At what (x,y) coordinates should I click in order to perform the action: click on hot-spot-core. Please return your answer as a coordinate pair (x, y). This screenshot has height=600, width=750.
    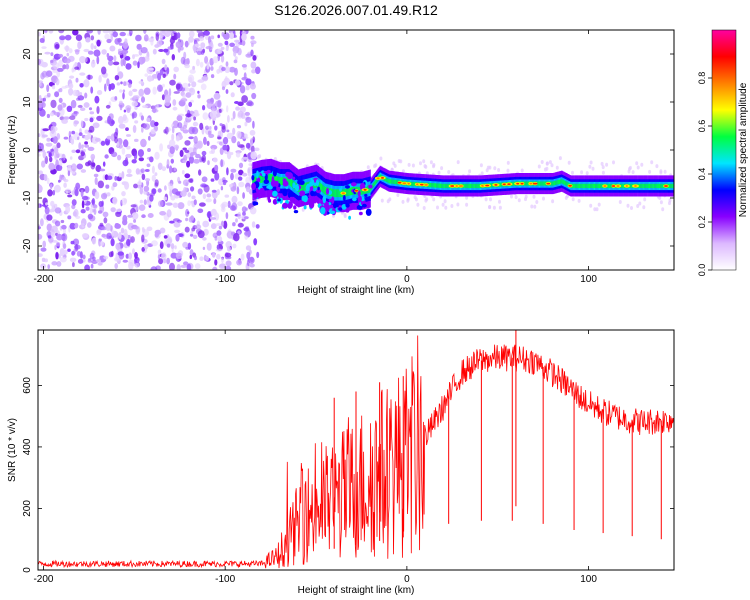
    Looking at the image, I should click on (570, 185).